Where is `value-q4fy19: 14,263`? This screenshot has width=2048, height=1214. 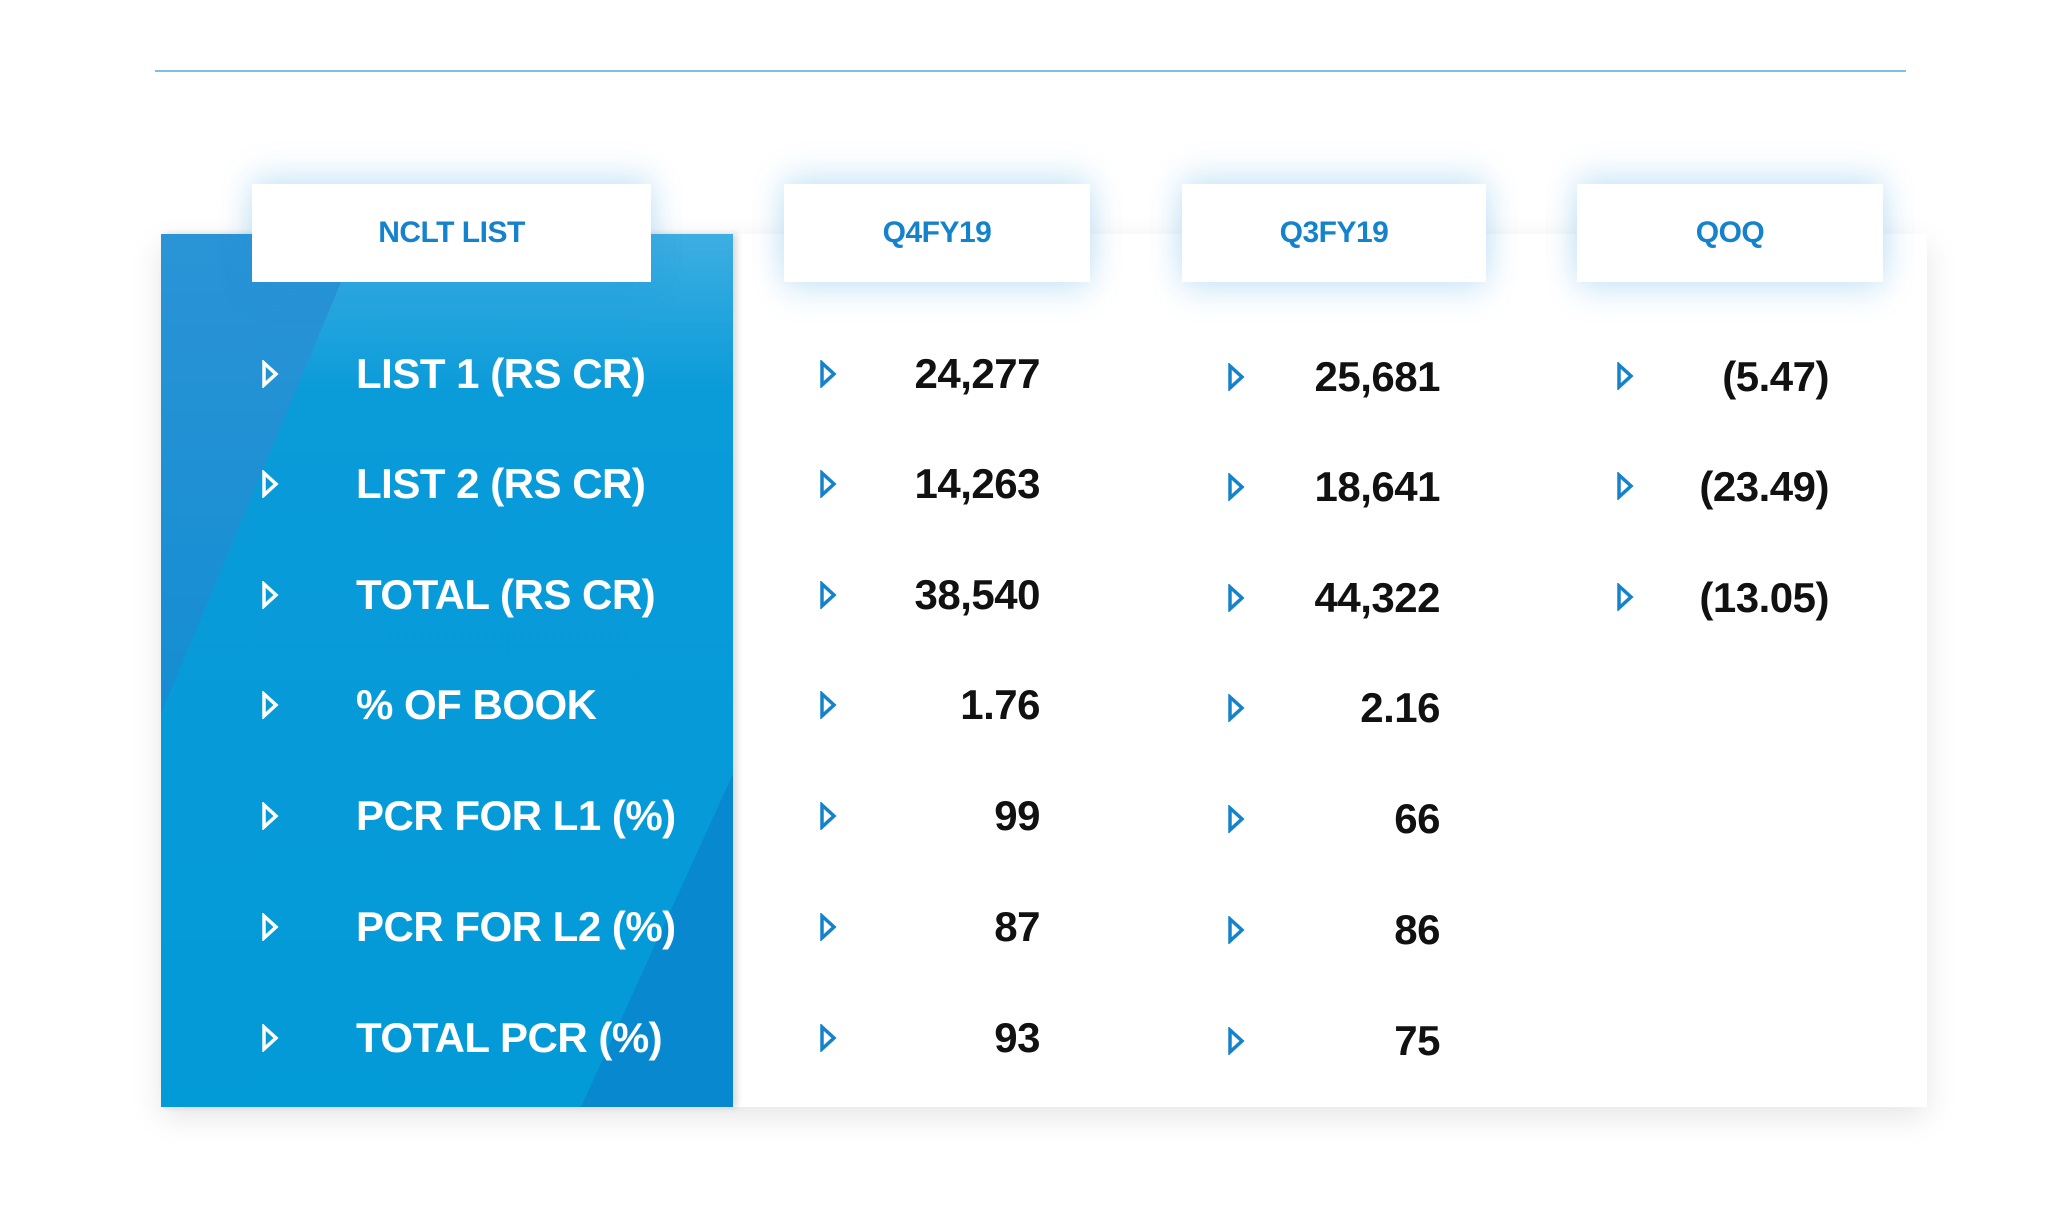 value-q4fy19: 14,263 is located at coordinates (977, 483).